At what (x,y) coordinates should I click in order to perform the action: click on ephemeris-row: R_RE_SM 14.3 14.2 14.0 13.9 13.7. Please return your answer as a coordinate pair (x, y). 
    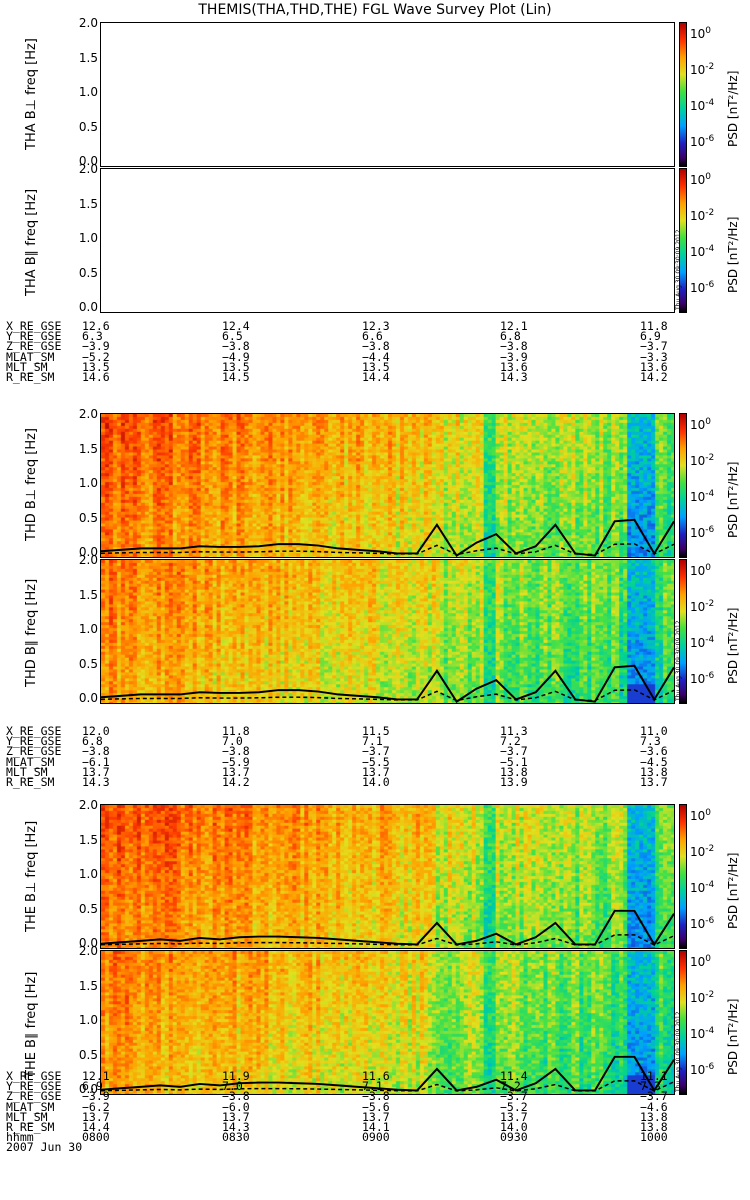
    Looking at the image, I should click on (376, 781).